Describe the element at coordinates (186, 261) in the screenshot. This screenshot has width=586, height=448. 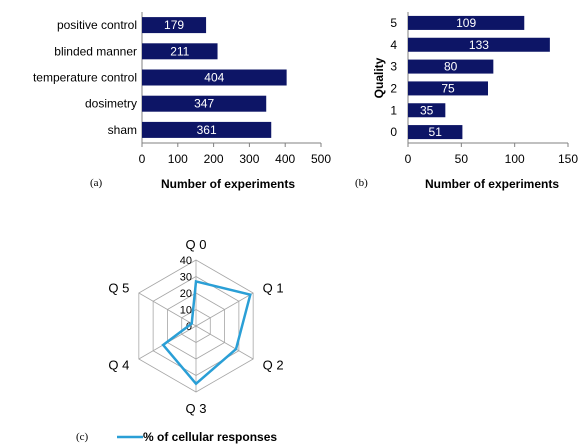
I see `radial-tick-label: 40` at that location.